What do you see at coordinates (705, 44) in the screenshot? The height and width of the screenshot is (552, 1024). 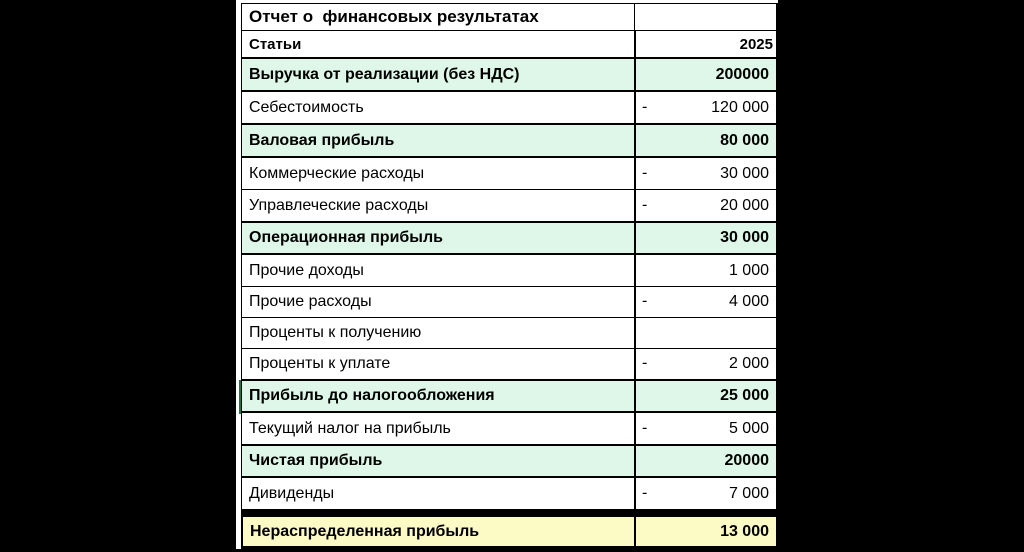 I see `header-year-cell: 2025` at bounding box center [705, 44].